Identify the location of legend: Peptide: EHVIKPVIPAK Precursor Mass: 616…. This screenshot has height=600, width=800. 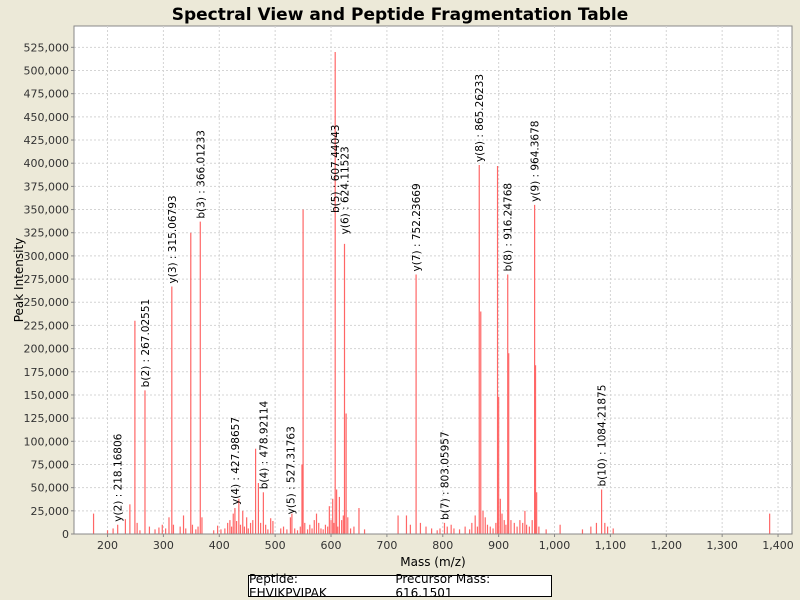
(400, 586).